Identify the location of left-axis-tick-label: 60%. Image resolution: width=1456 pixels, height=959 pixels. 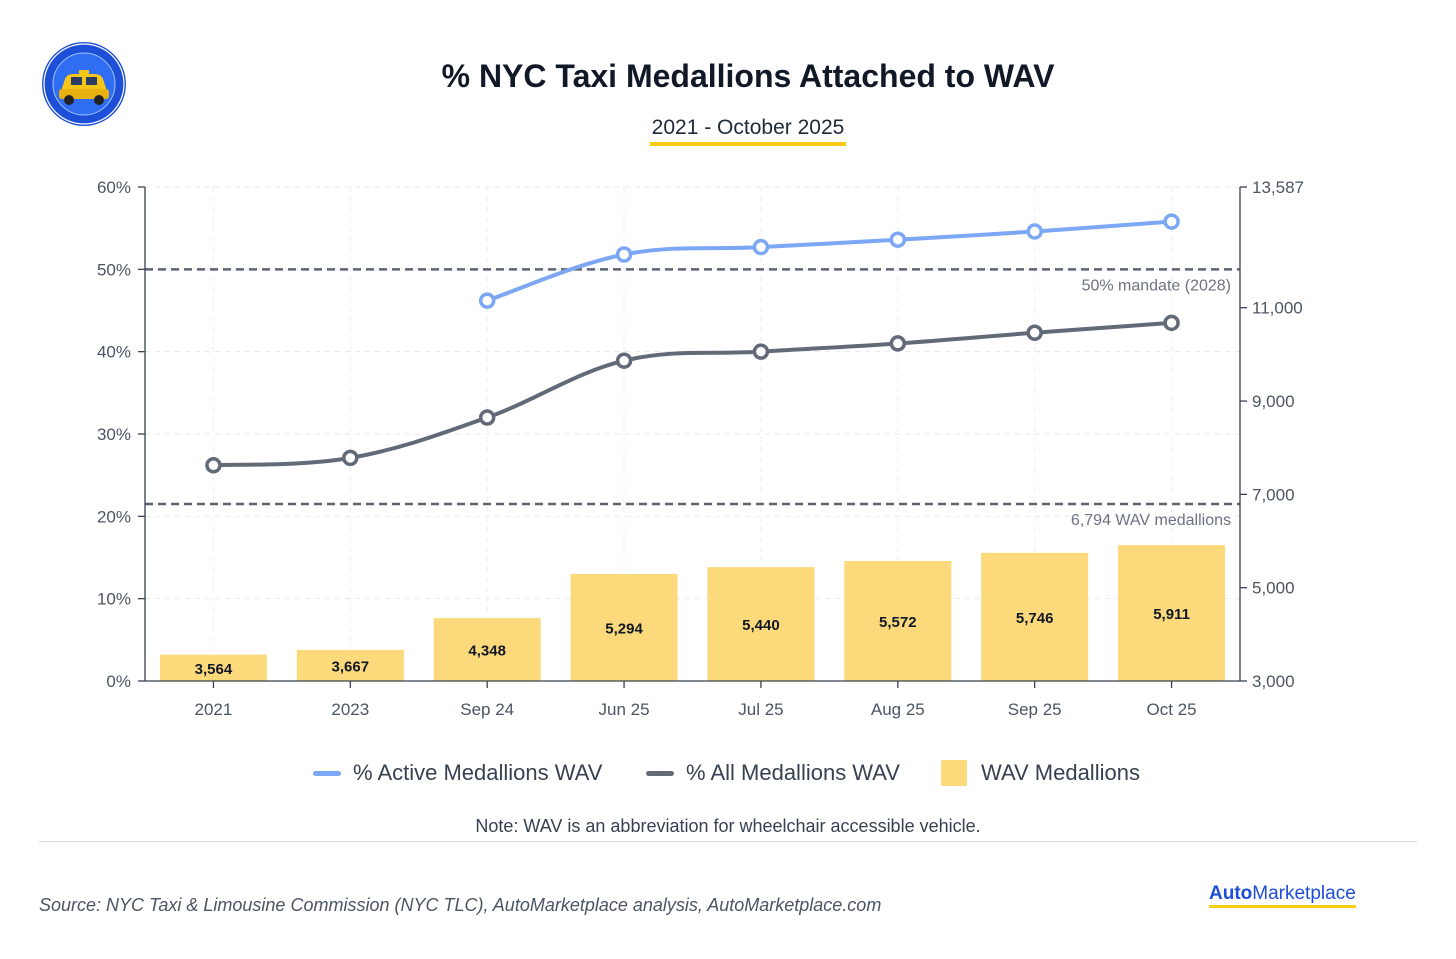
(114, 187).